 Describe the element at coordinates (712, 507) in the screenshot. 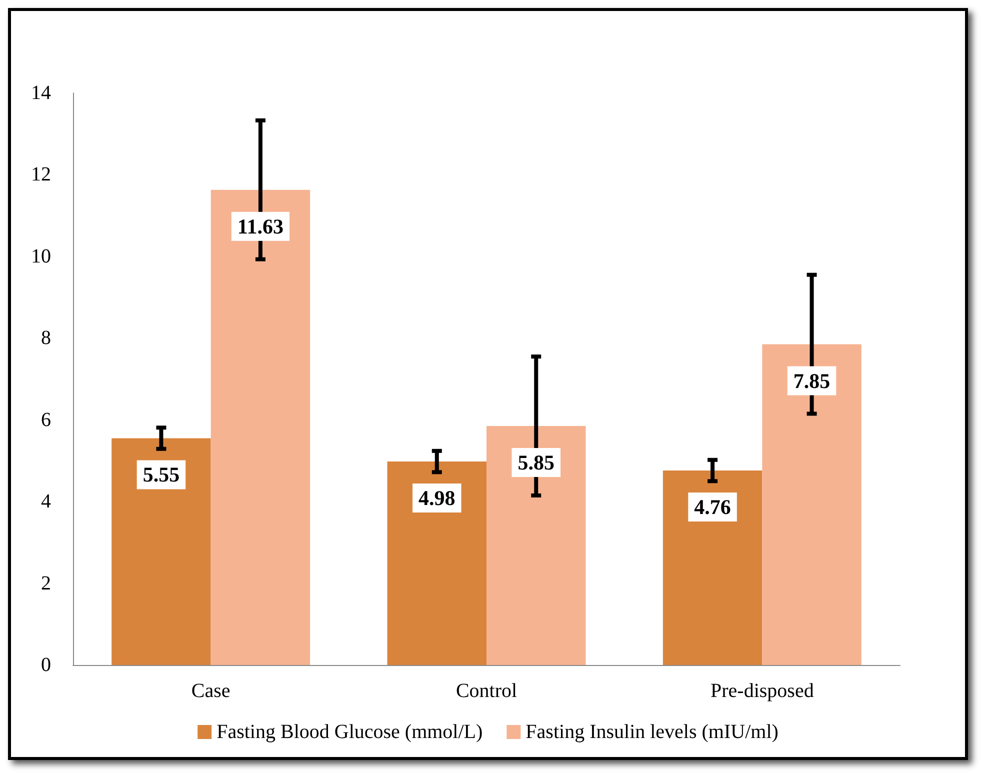

I see `data-label: 4.76` at that location.